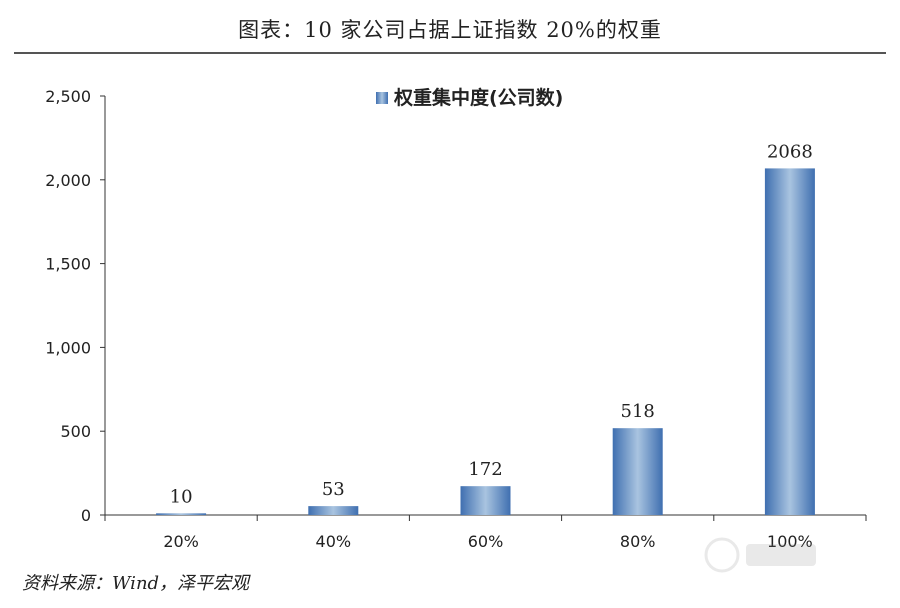  What do you see at coordinates (75, 431) in the screenshot?
I see `y-tick-label: 500` at bounding box center [75, 431].